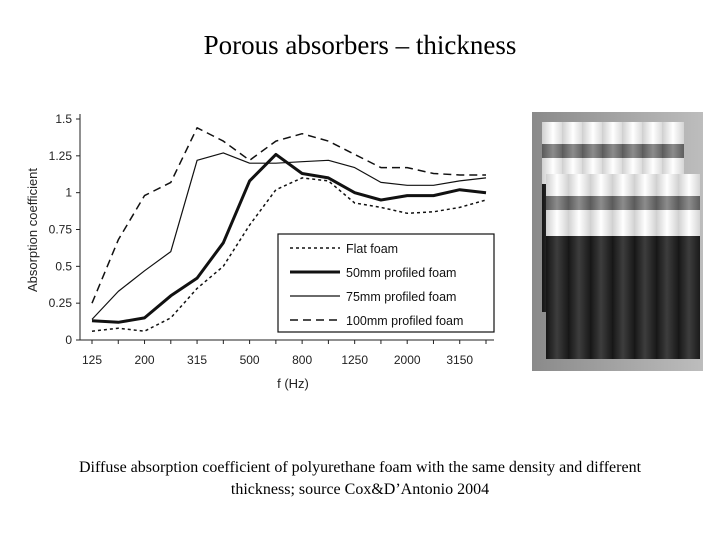 This screenshot has width=720, height=540. What do you see at coordinates (32, 230) in the screenshot?
I see `y-axis-label: Absorption coefficient` at bounding box center [32, 230].